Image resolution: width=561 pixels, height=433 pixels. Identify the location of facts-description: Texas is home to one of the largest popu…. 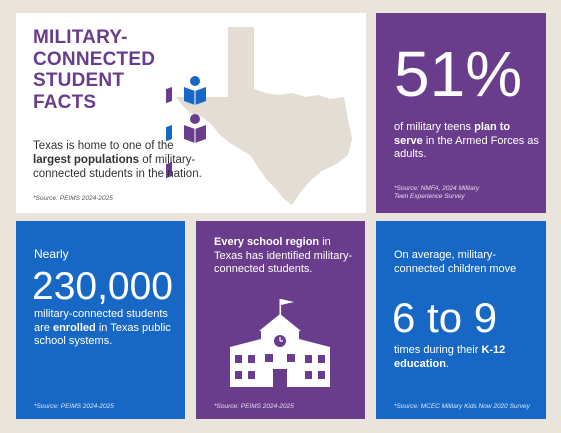
(117, 160).